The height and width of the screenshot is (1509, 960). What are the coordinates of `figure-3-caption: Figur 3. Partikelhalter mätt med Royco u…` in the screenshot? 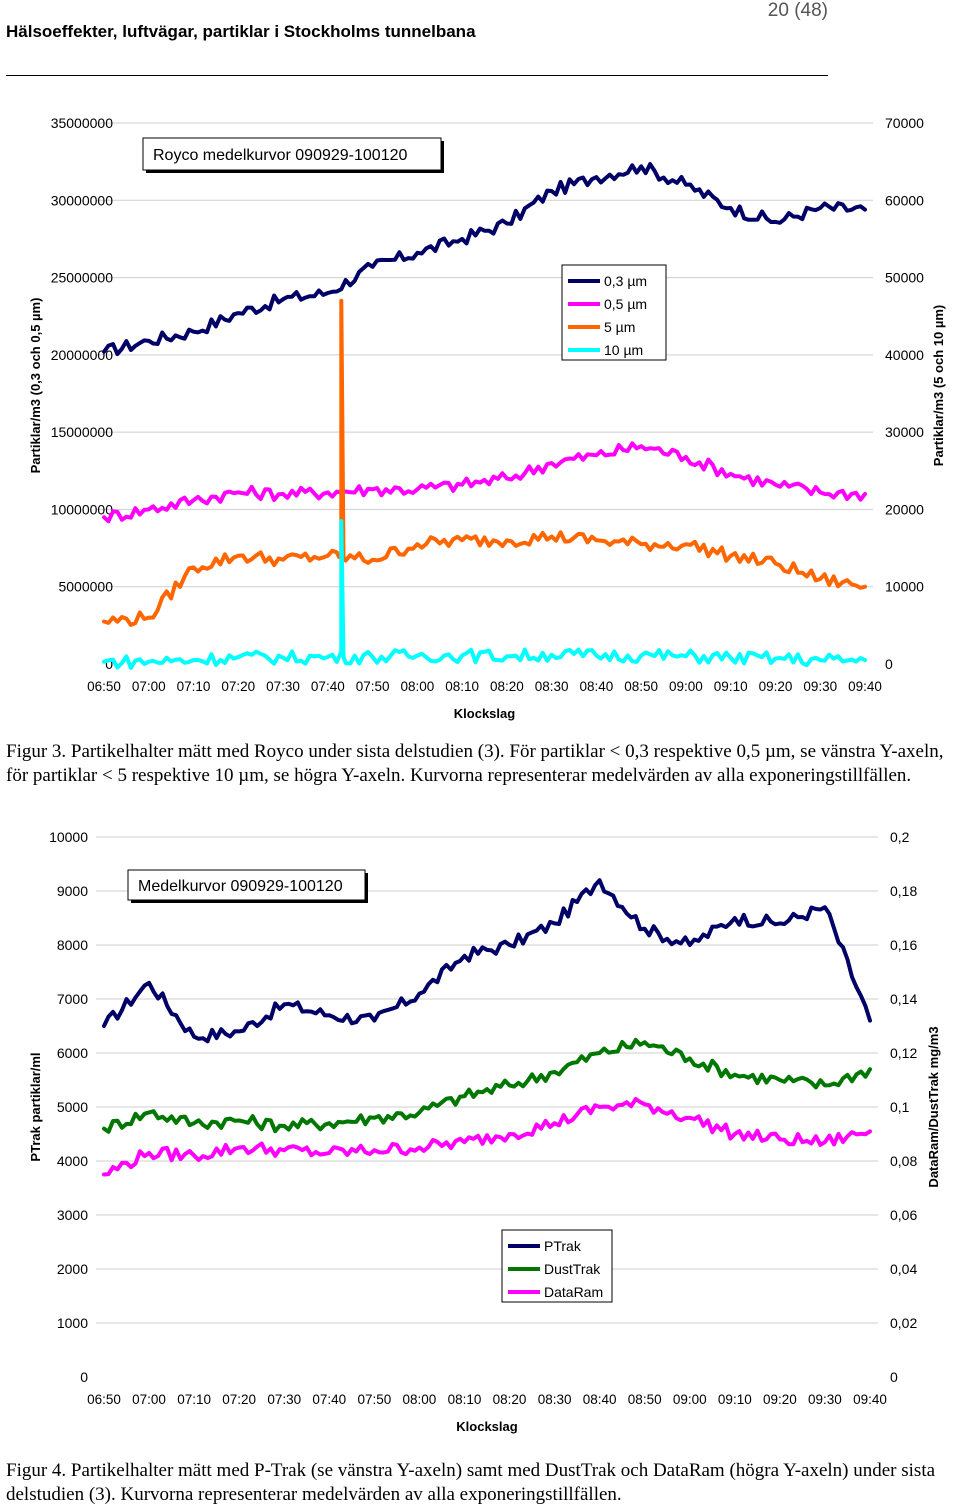 It's located at (475, 763).